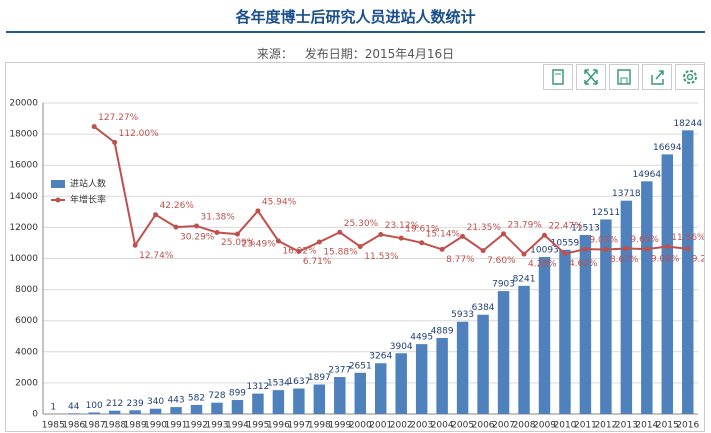 The image size is (711, 433). What do you see at coordinates (657, 77) in the screenshot?
I see `share-button` at bounding box center [657, 77].